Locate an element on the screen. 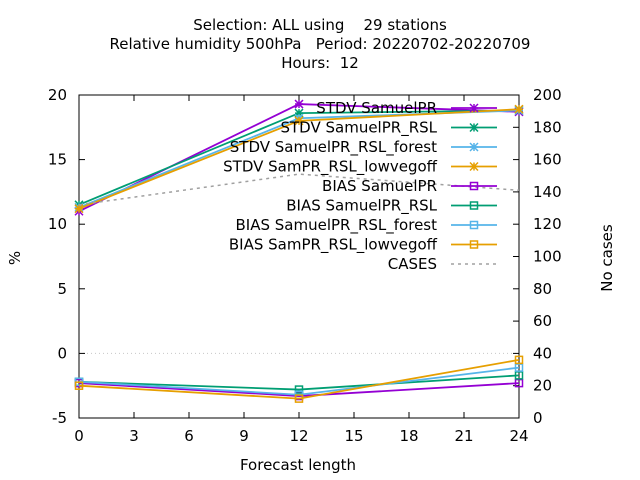  x-axis-label: Forecast length is located at coordinates (298, 465).